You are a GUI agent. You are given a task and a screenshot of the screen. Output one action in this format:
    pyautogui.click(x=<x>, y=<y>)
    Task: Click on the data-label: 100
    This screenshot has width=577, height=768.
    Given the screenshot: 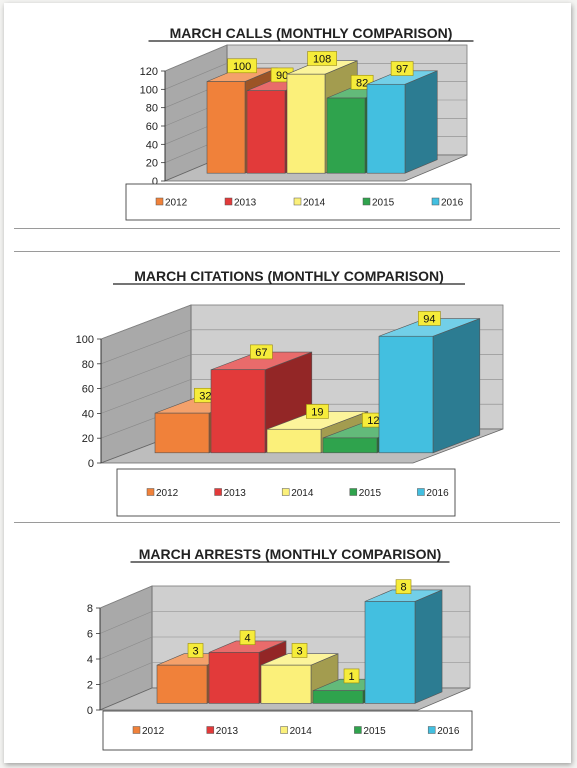 What is the action you would take?
    pyautogui.click(x=242, y=67)
    